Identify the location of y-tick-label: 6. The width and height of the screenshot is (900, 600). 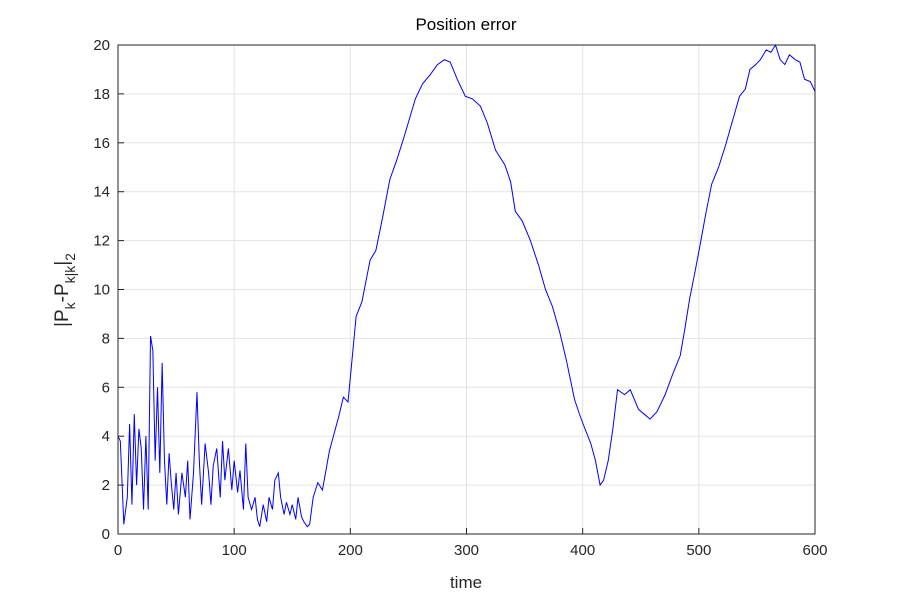
(106, 387).